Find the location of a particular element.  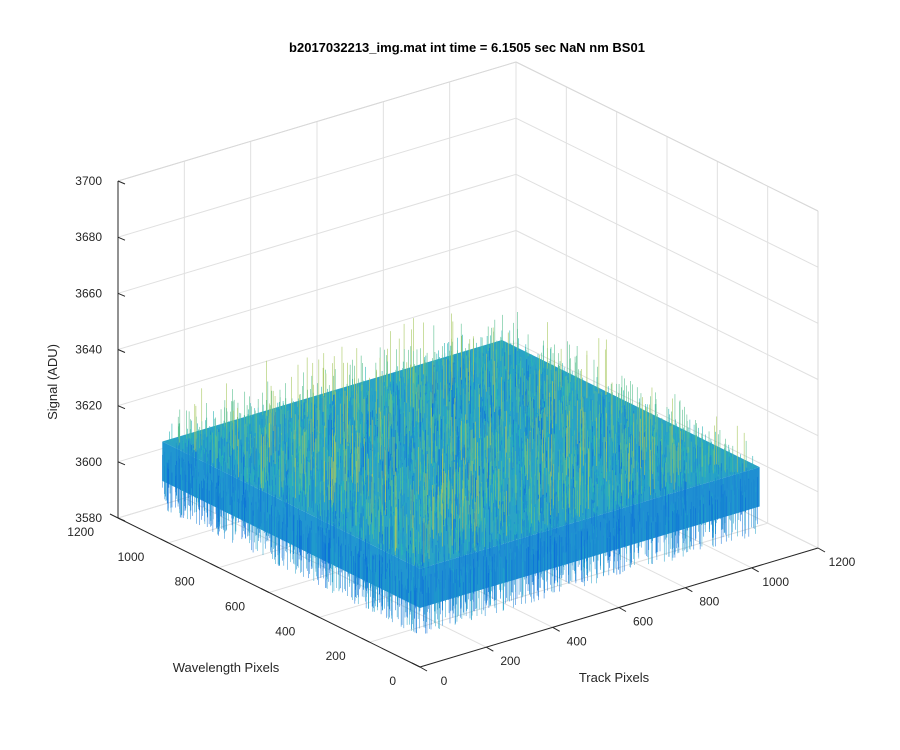

floor-grid-line-y is located at coordinates (568, 582).